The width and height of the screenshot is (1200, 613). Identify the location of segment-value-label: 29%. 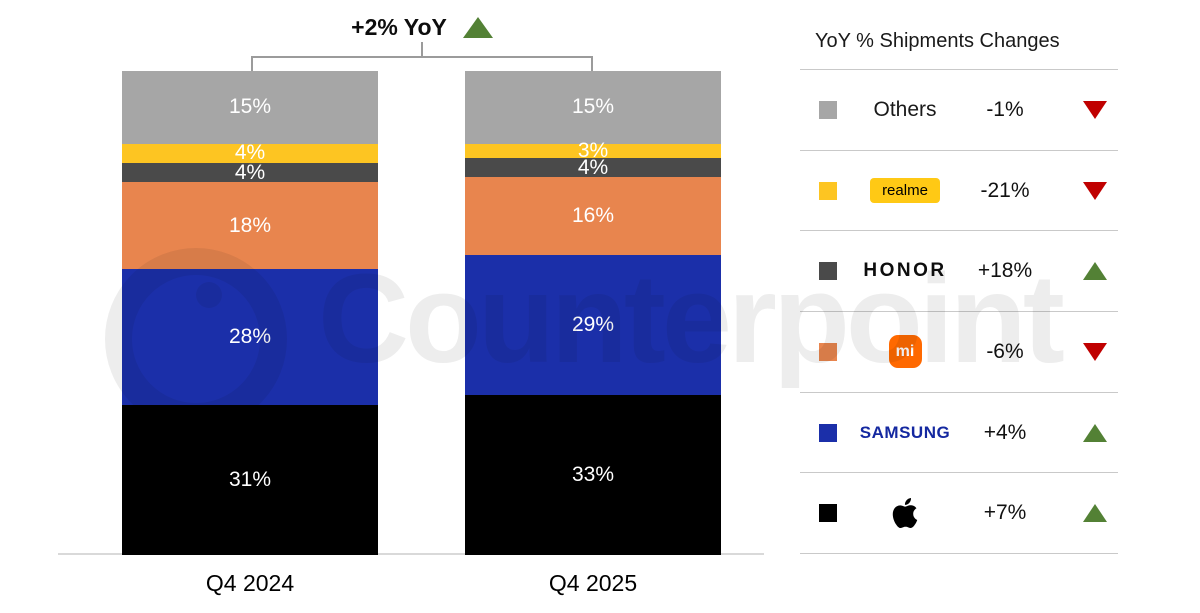
(593, 325).